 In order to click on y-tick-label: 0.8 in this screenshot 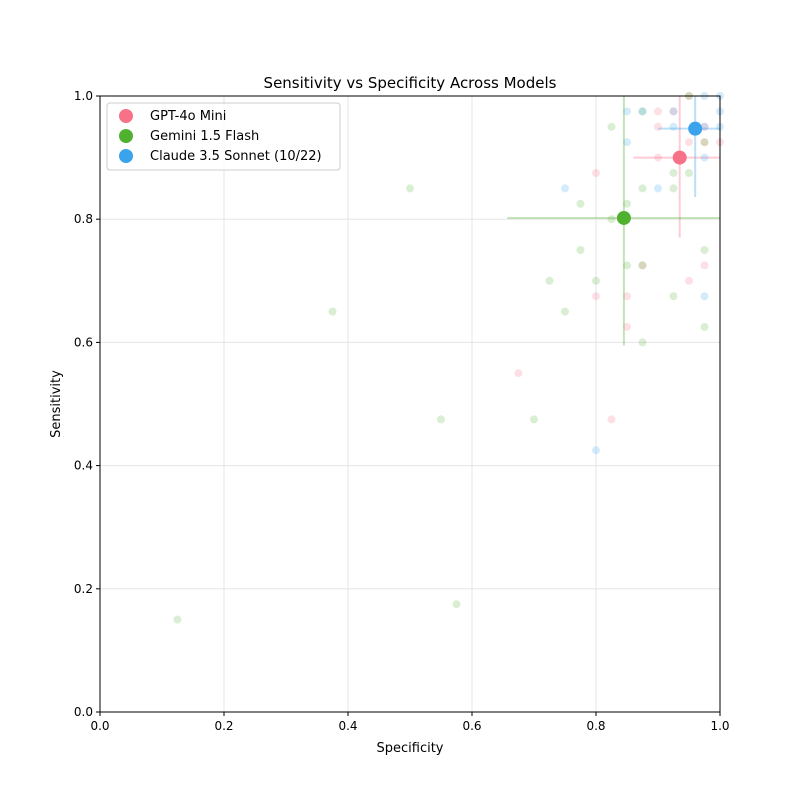, I will do `click(83, 219)`.